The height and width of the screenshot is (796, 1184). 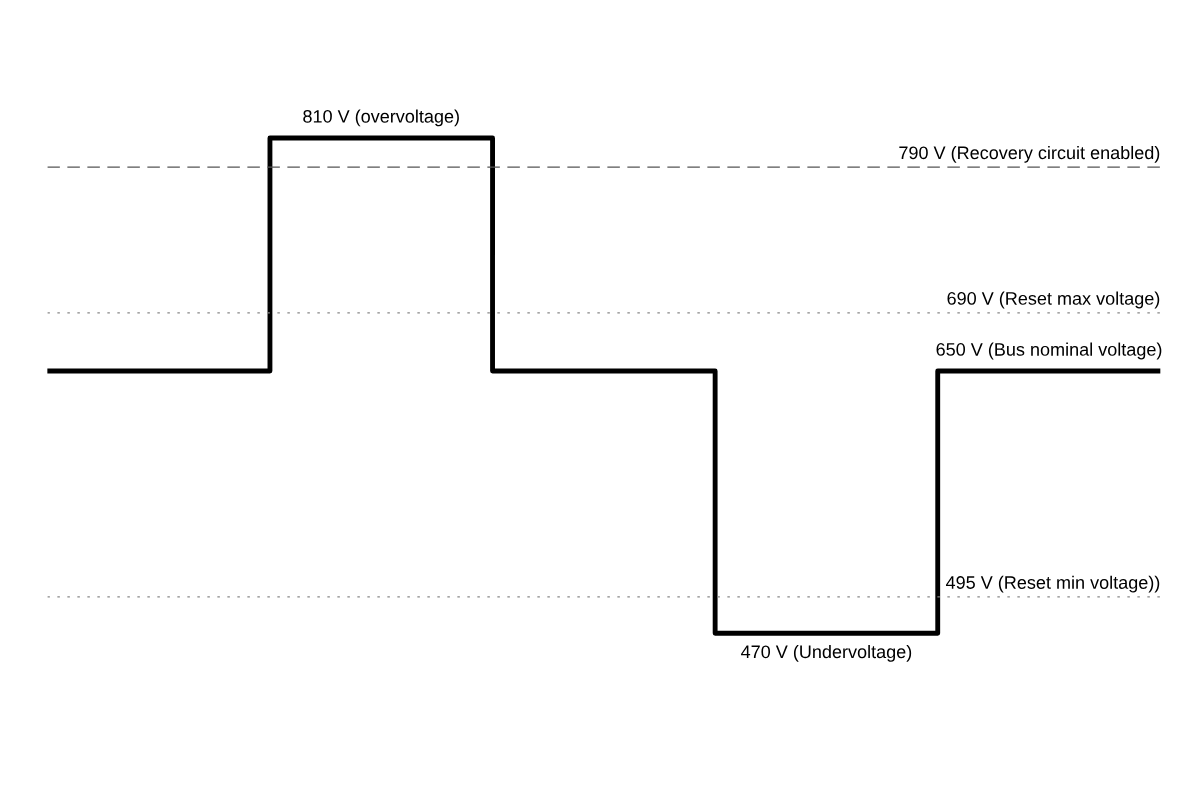 I want to click on data-label: 650 V (Bus nominal voltage), so click(x=1049, y=351).